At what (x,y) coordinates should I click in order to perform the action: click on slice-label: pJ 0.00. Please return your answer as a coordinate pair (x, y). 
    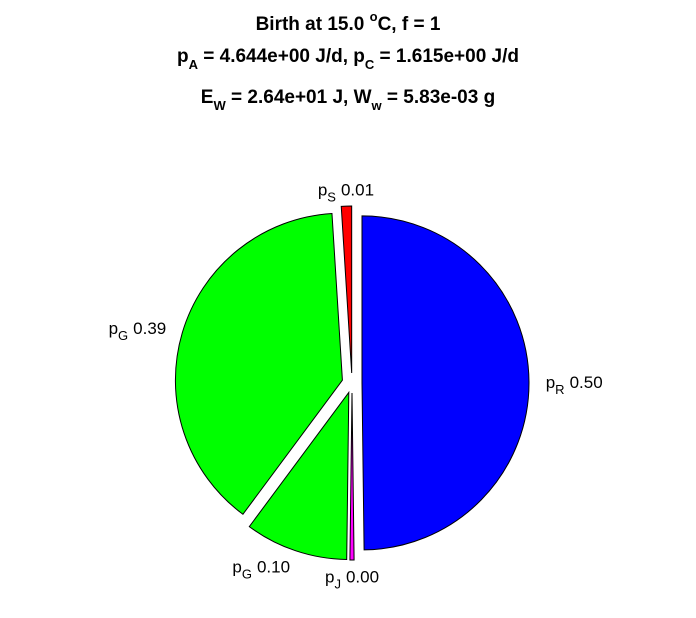
    Looking at the image, I should click on (352, 580).